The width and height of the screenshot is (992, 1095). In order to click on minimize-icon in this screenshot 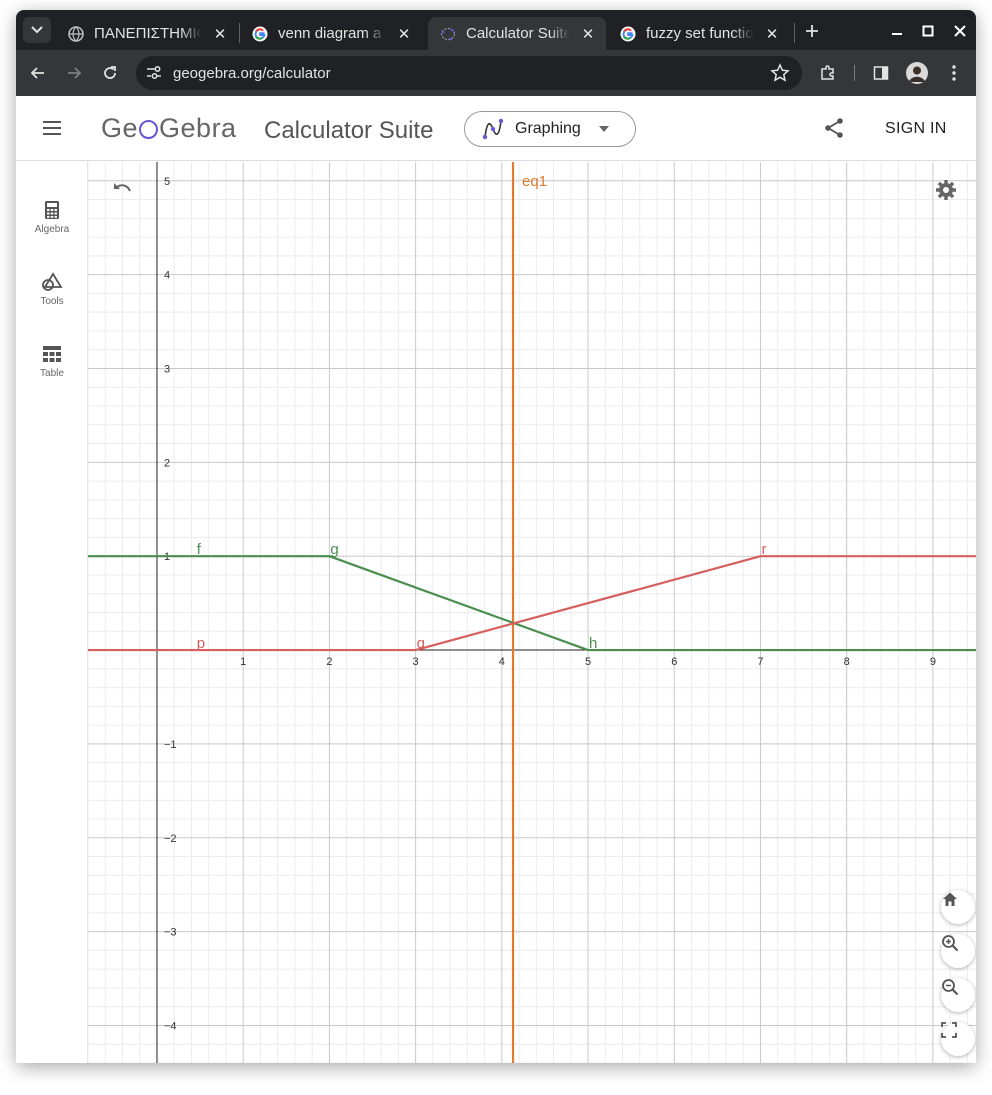, I will do `click(897, 34)`.